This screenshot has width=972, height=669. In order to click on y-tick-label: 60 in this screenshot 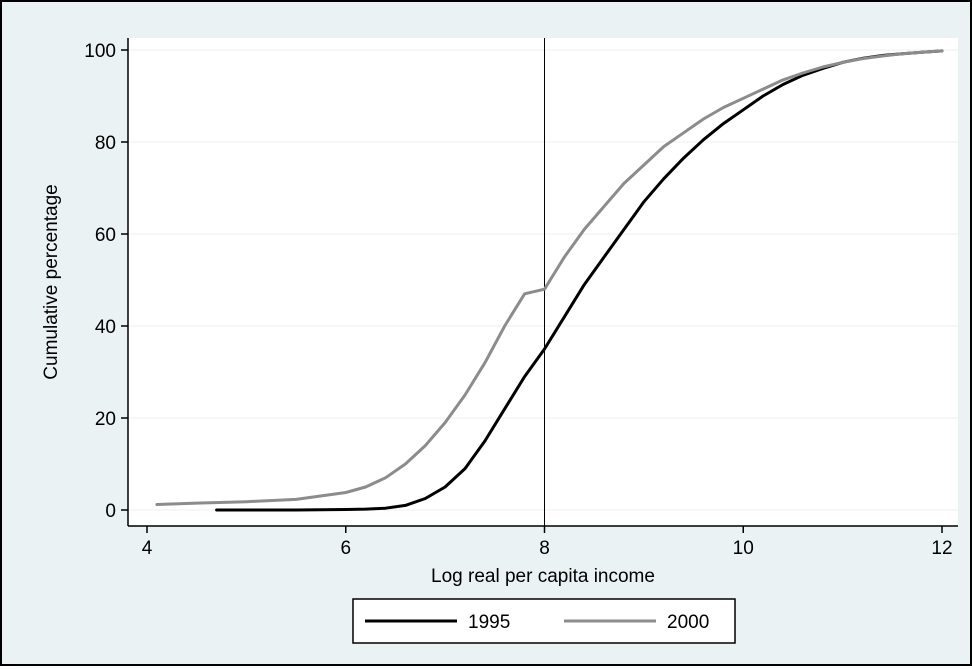, I will do `click(105, 235)`.